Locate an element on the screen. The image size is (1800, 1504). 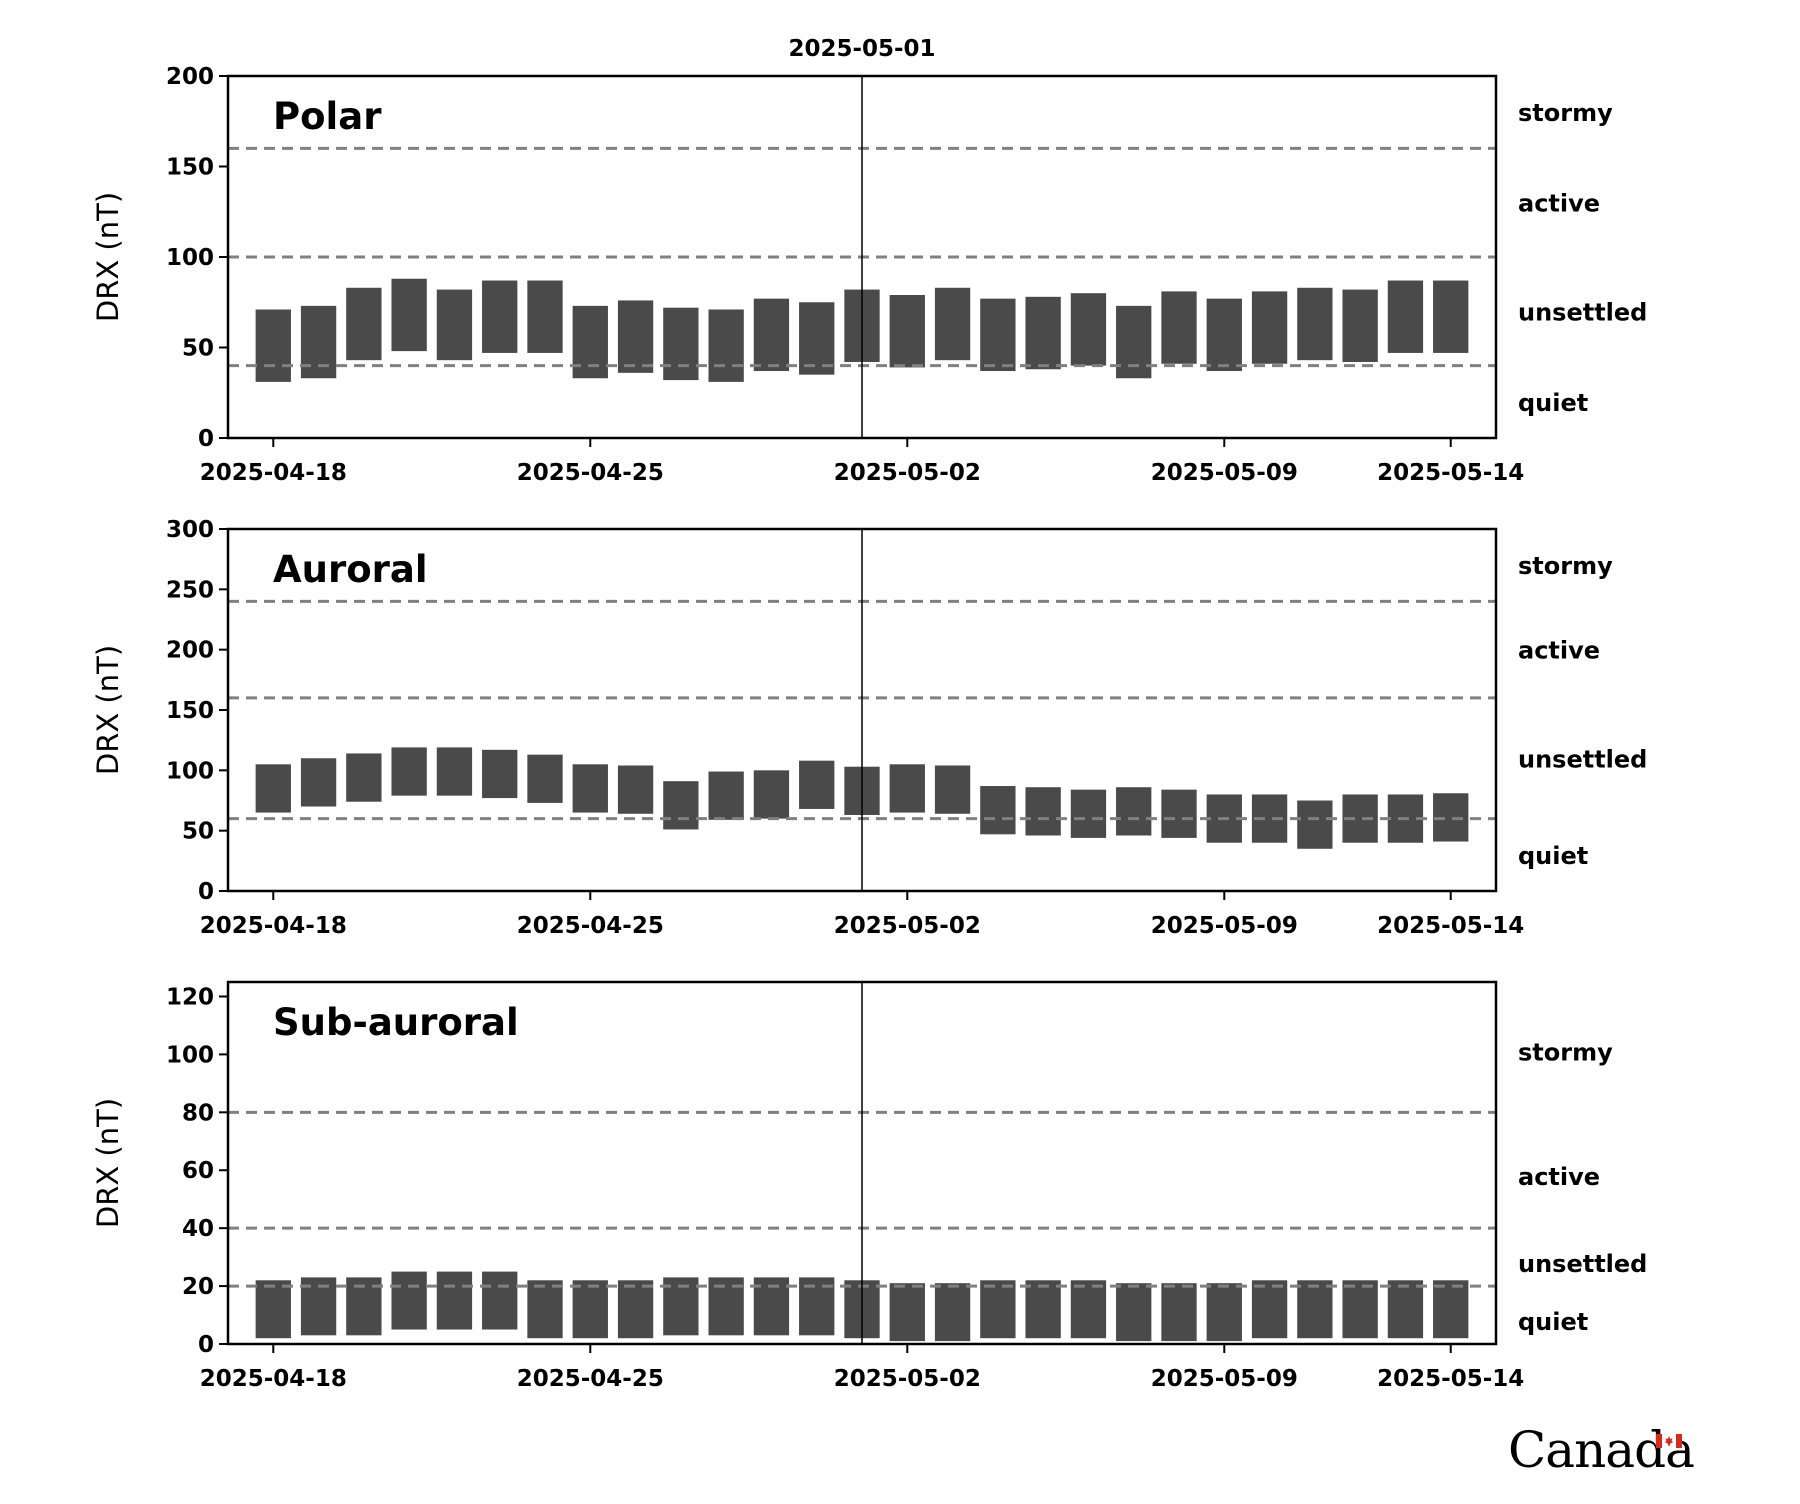
canadian-flag-icon is located at coordinates (1669, 1441).